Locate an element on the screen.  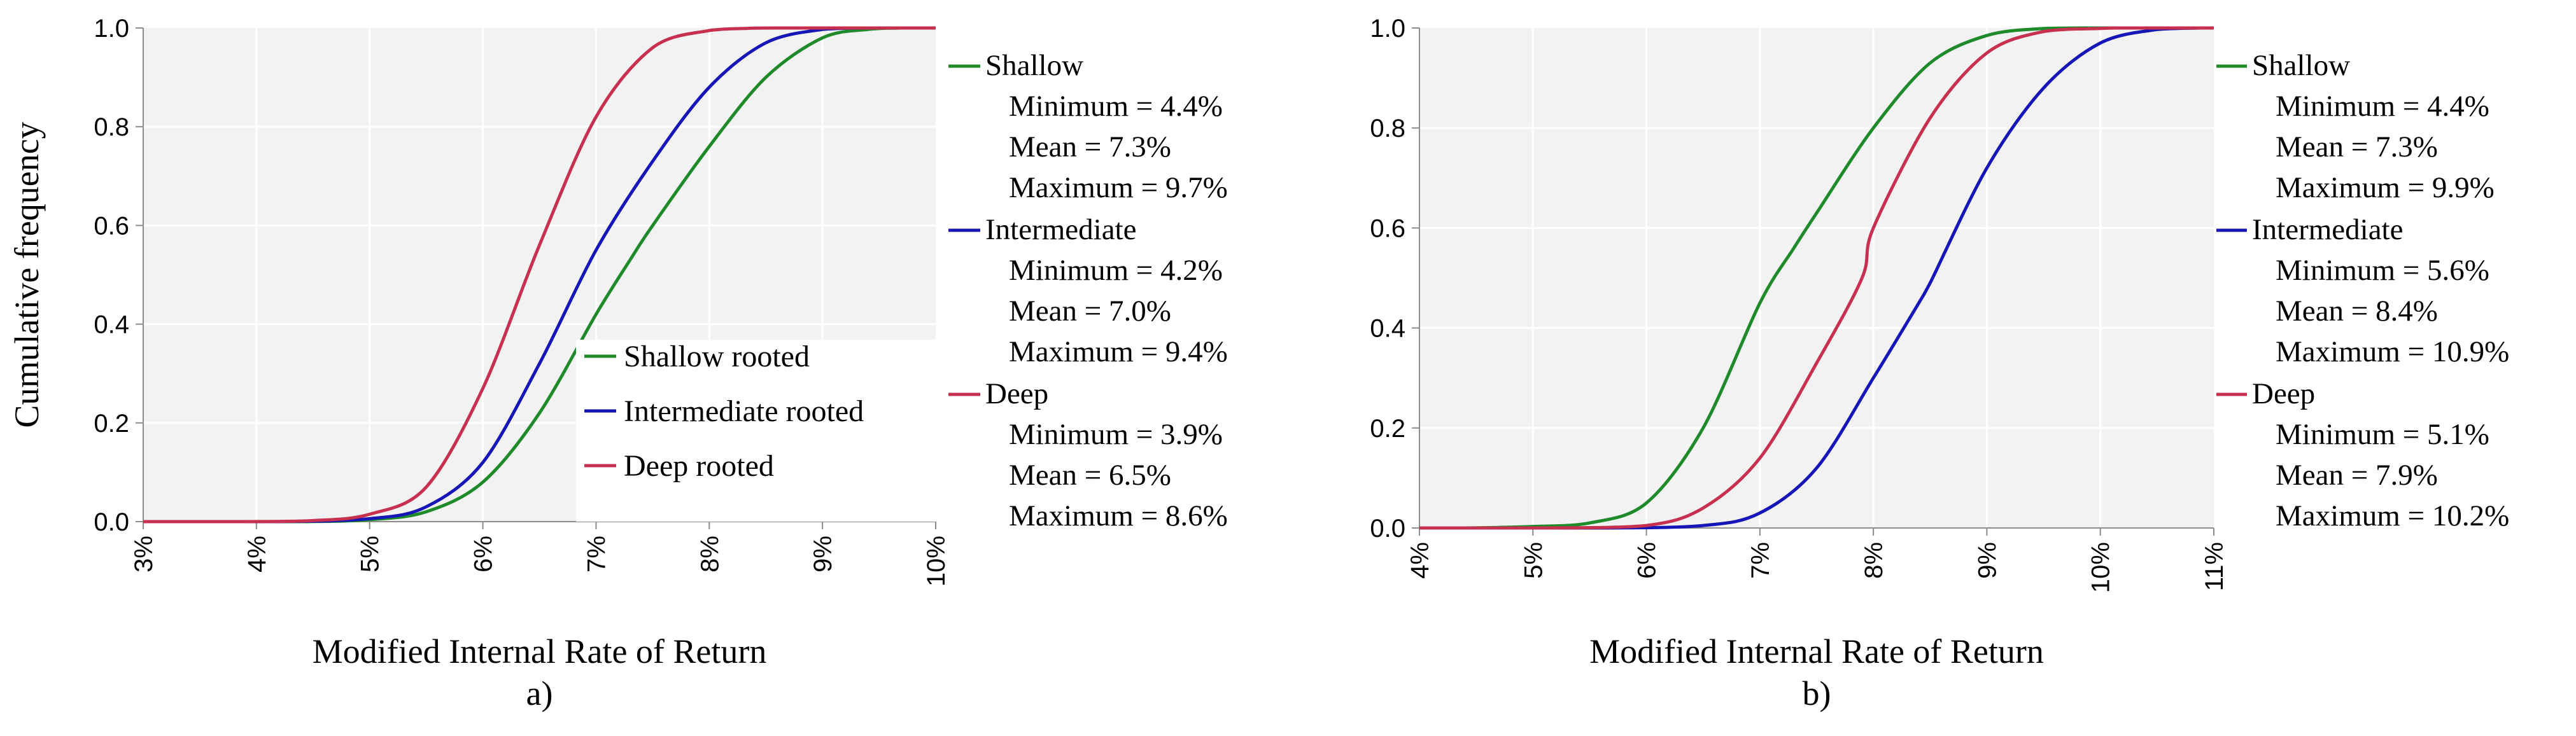
stats-maximum-deep: Maximum = 8.6% is located at coordinates (1119, 515).